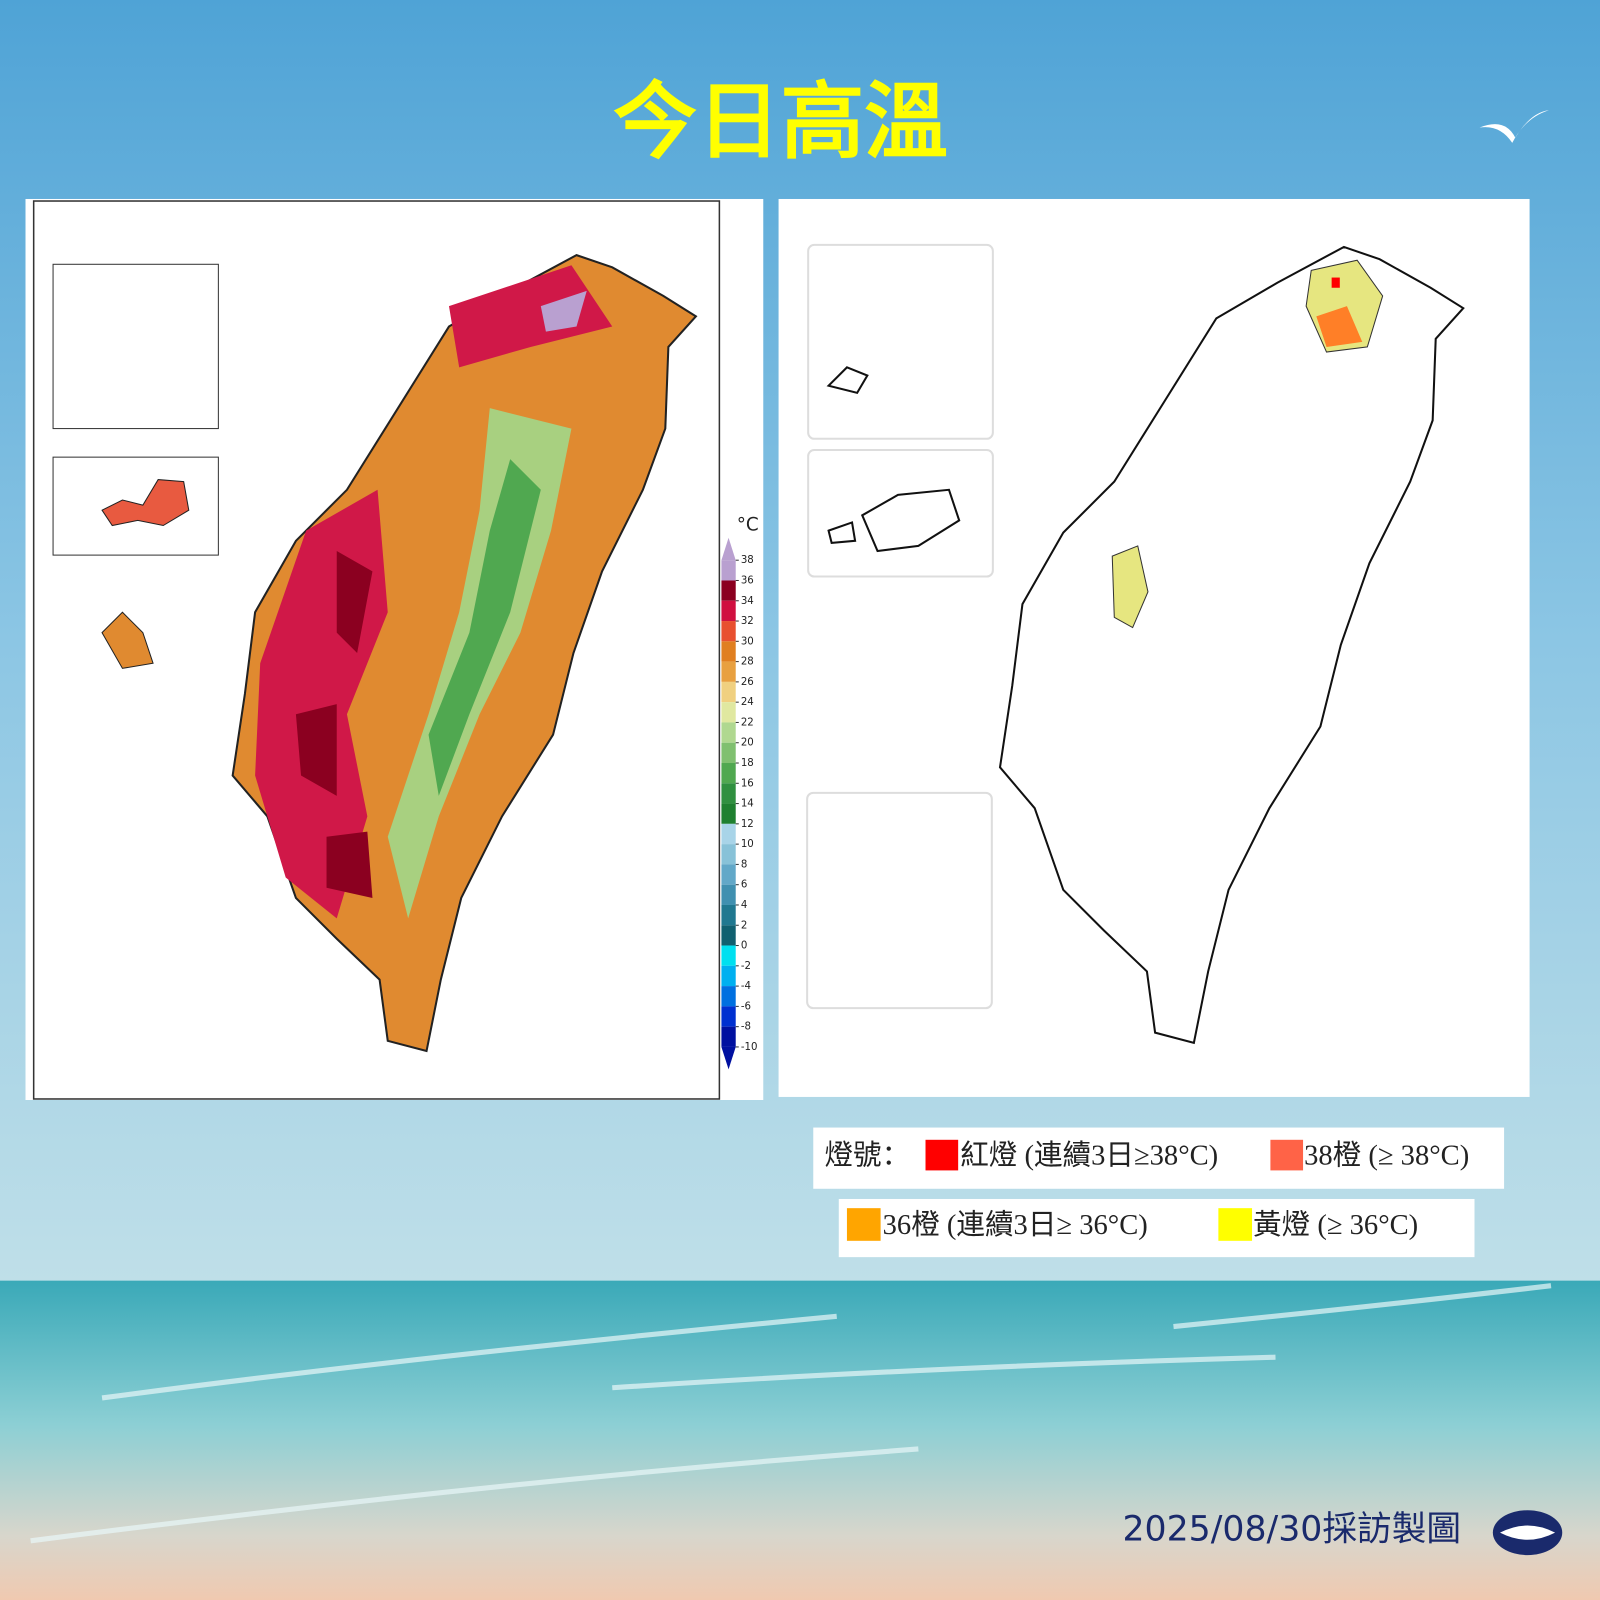 This screenshot has height=1600, width=1600. I want to click on red-warning-area, so click(1335, 282).